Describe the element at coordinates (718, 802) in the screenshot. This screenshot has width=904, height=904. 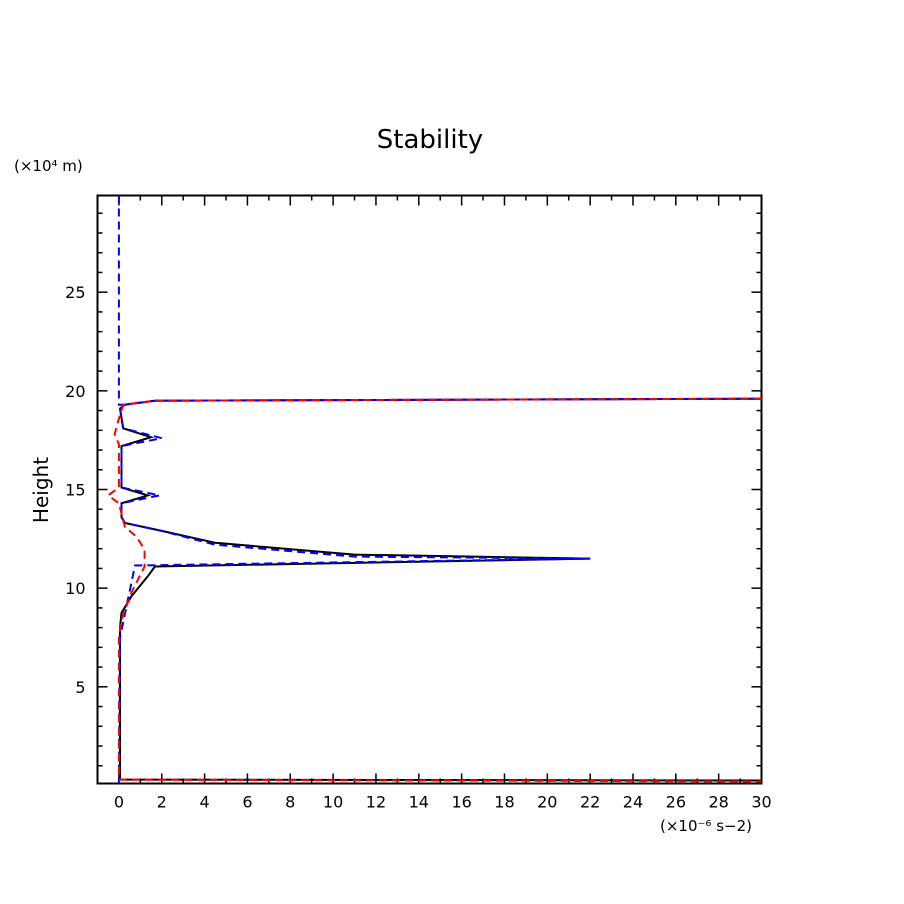
I see `x-tick-label: 28` at that location.